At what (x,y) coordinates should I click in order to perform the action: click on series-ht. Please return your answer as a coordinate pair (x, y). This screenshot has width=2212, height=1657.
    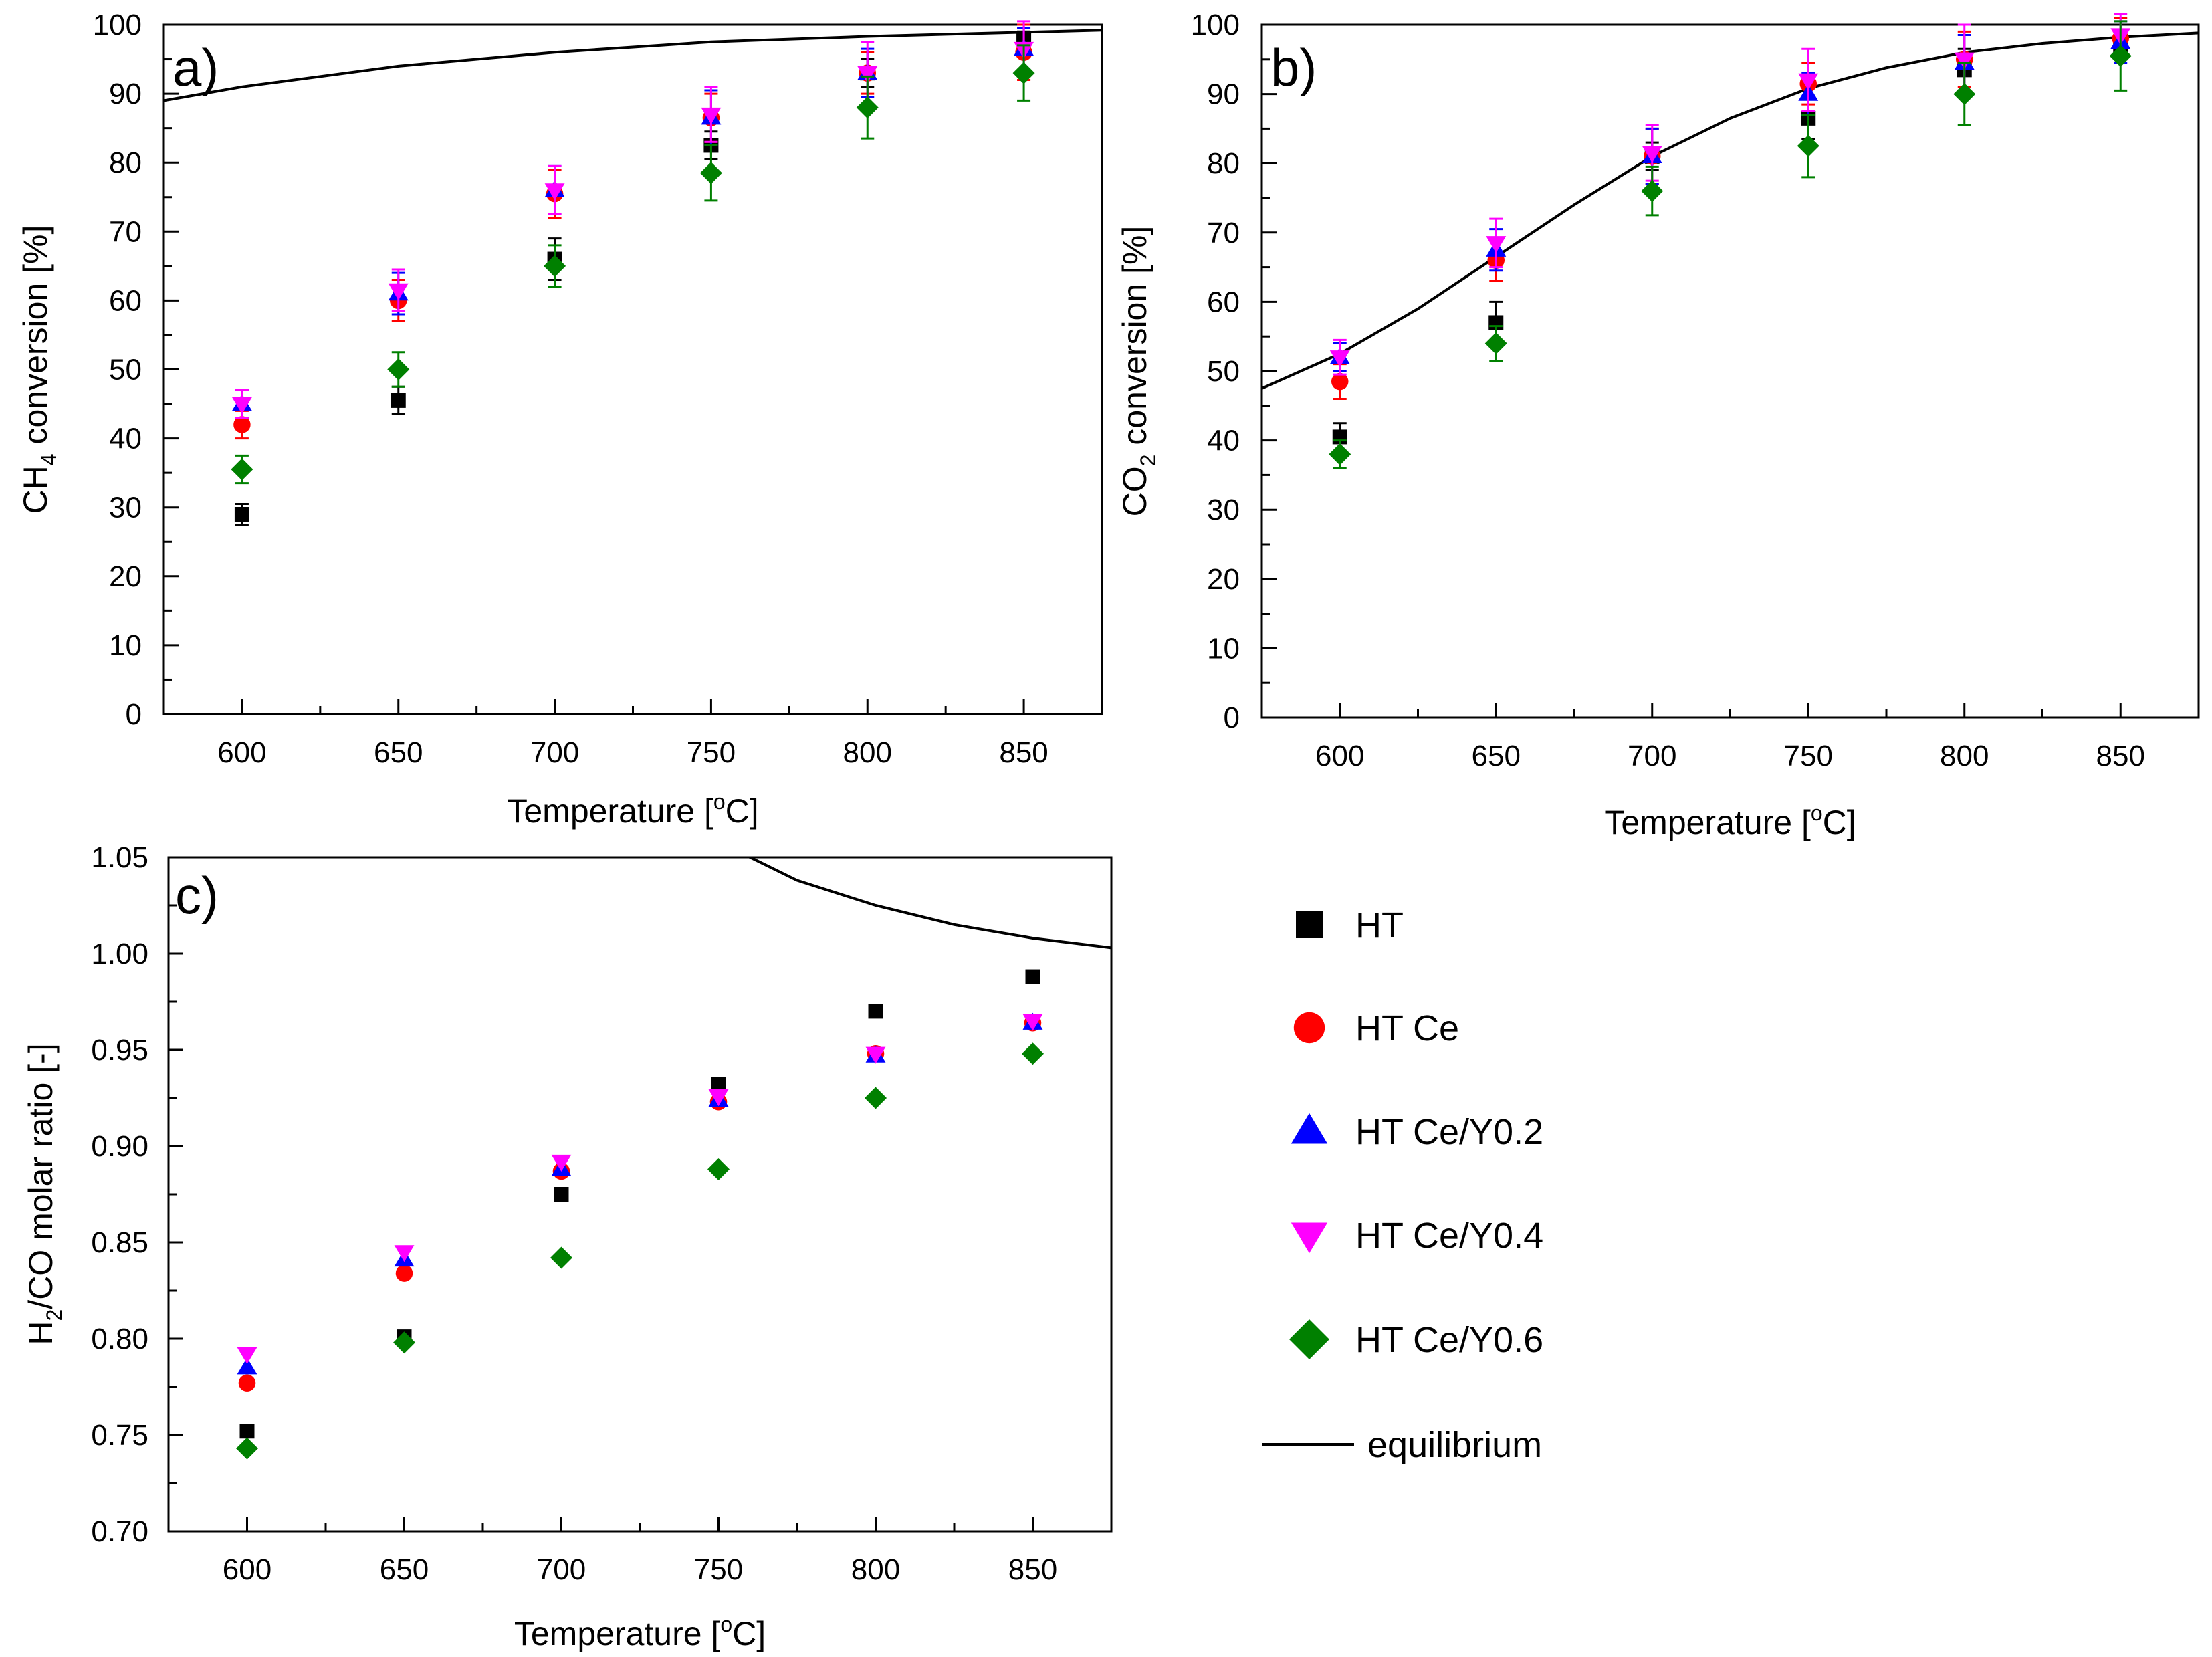
    Looking at the image, I should click on (639, 1204).